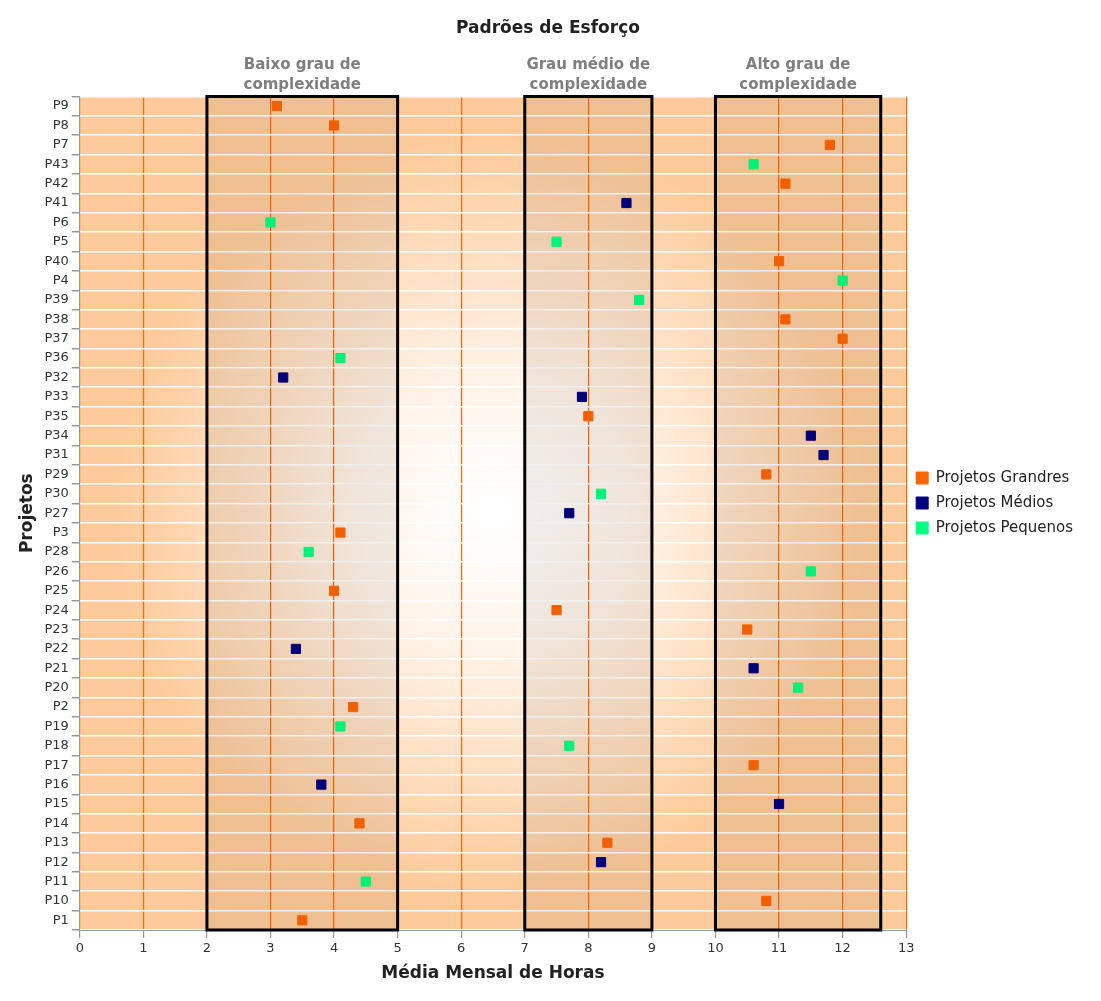  I want to click on x-axis-title: Média Mensal de Horas, so click(493, 972).